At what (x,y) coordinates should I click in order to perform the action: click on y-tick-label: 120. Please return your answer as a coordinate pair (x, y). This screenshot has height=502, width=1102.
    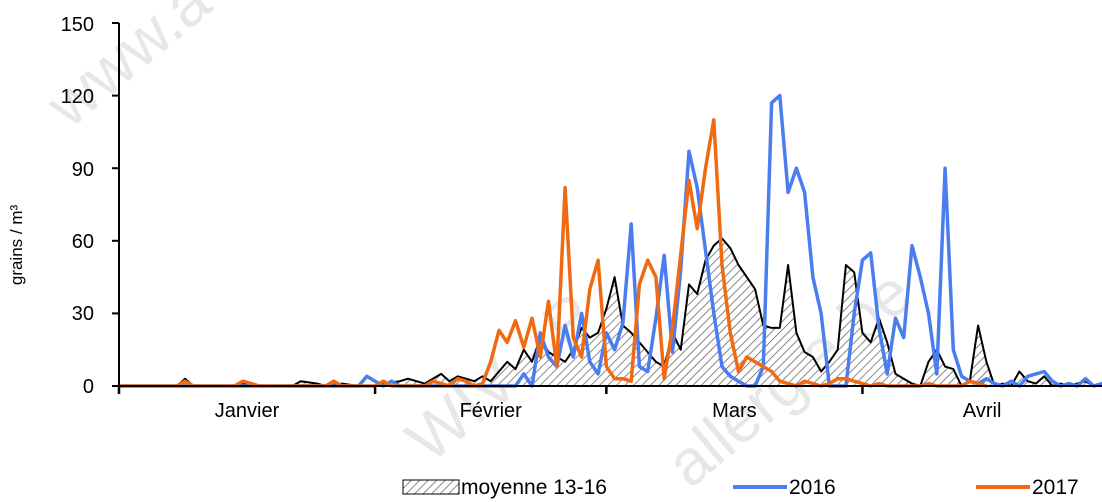
    Looking at the image, I should click on (77, 97).